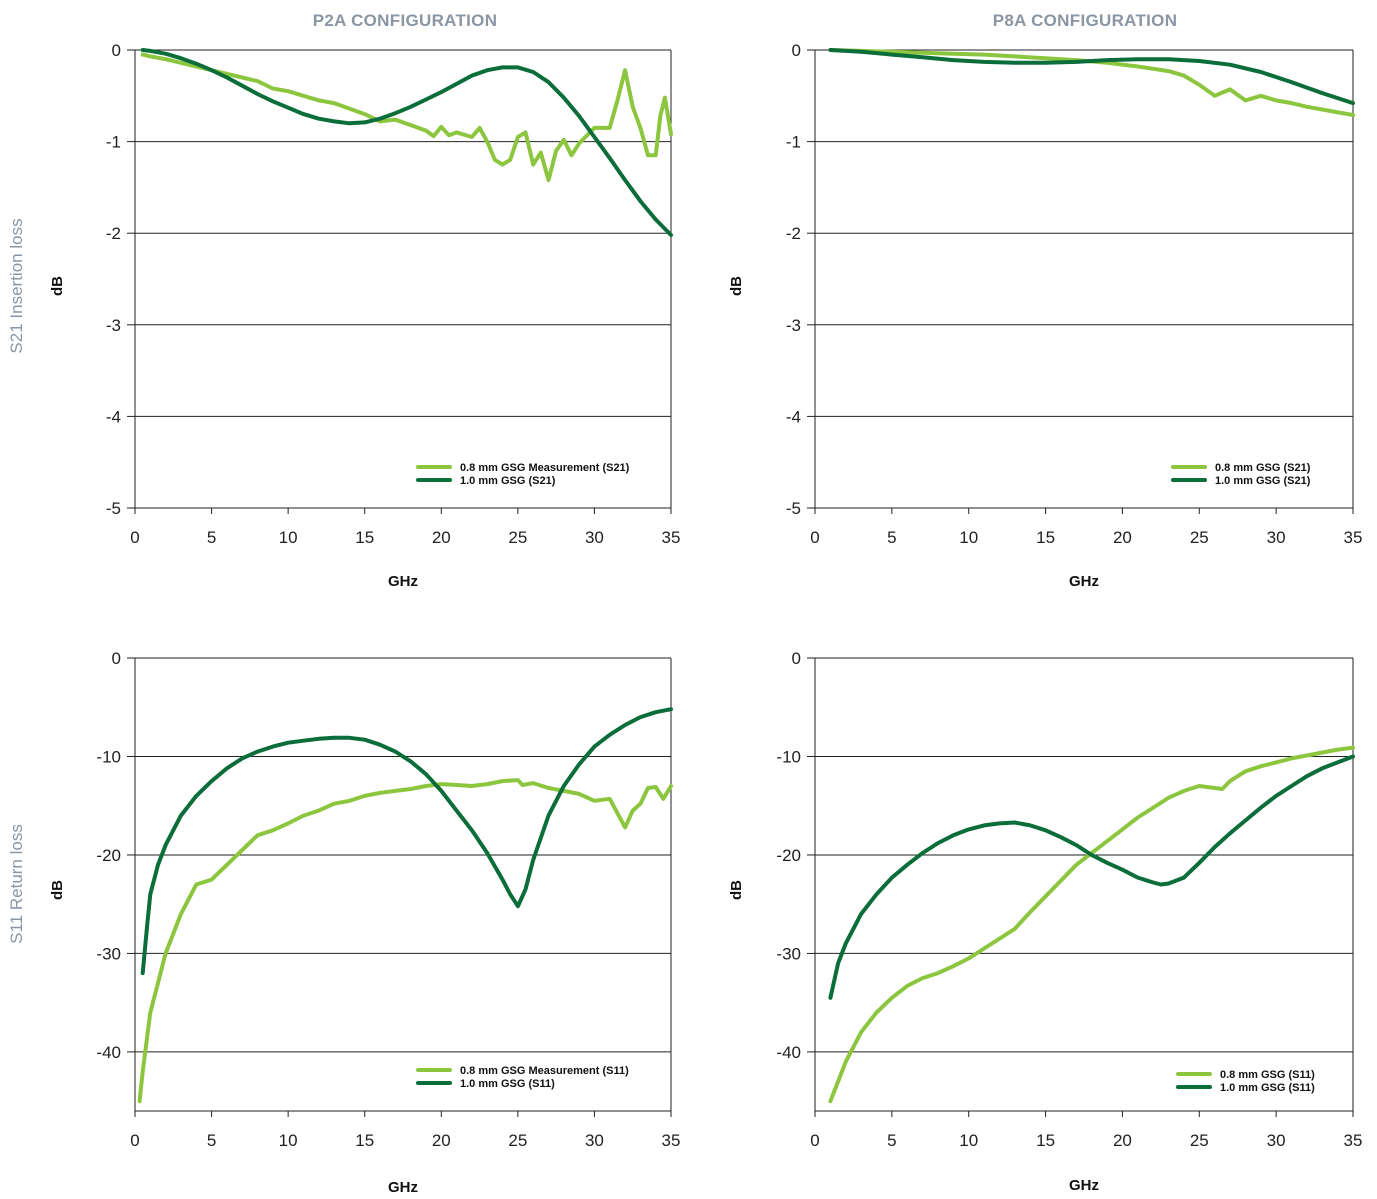  I want to click on column-title-p2a: P2A CONFIGURATION, so click(405, 20).